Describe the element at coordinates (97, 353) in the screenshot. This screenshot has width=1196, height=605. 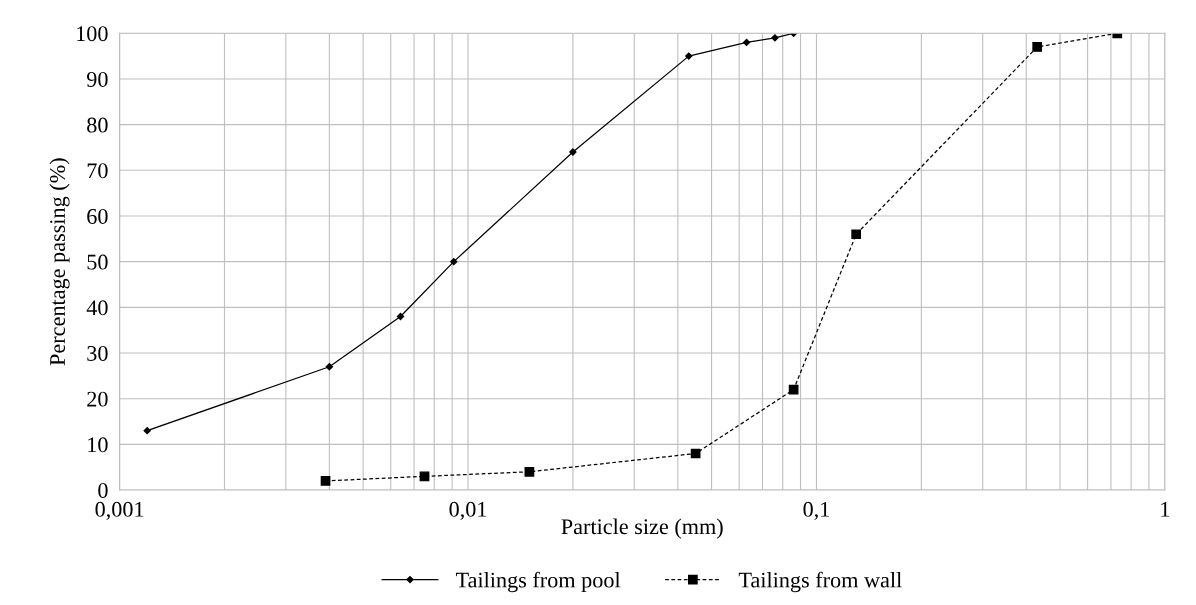
I see `y-tick-label: 30` at that location.